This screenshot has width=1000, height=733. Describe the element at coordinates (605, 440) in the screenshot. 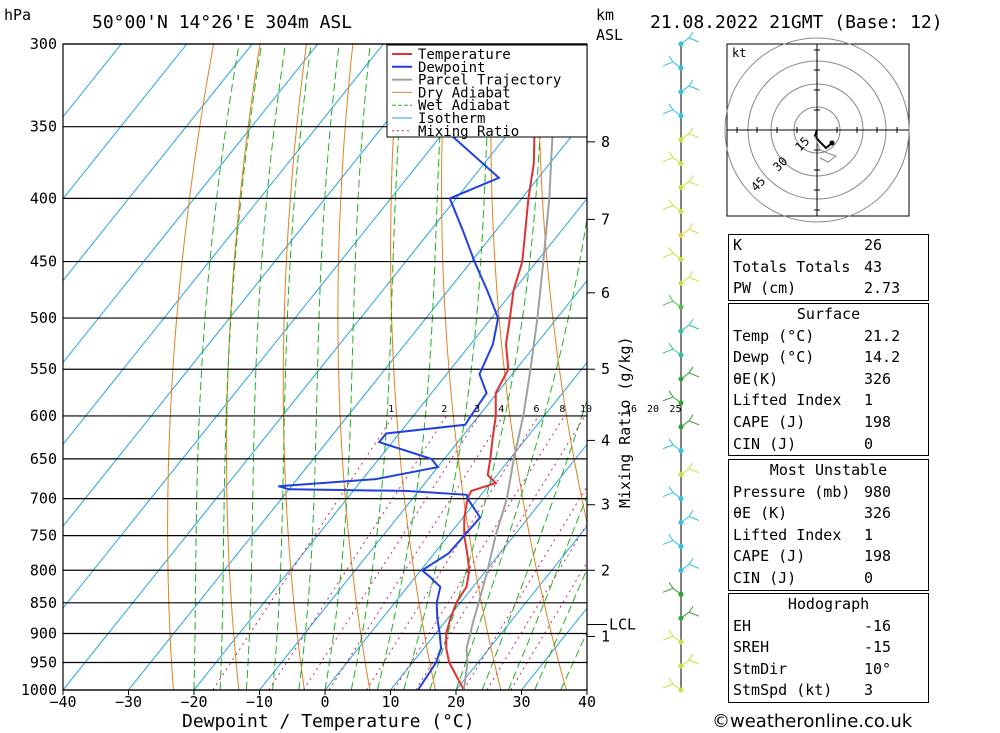

I see `height-tick-label: 4` at that location.